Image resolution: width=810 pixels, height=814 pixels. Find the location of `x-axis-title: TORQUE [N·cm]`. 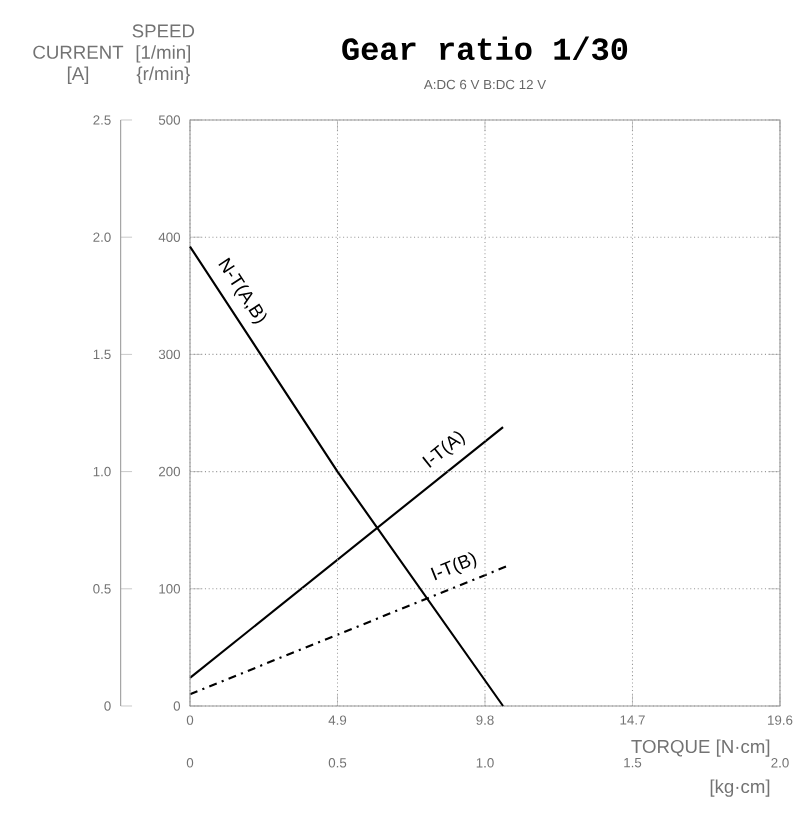

x-axis-title: TORQUE [N·cm] is located at coordinates (700, 748).